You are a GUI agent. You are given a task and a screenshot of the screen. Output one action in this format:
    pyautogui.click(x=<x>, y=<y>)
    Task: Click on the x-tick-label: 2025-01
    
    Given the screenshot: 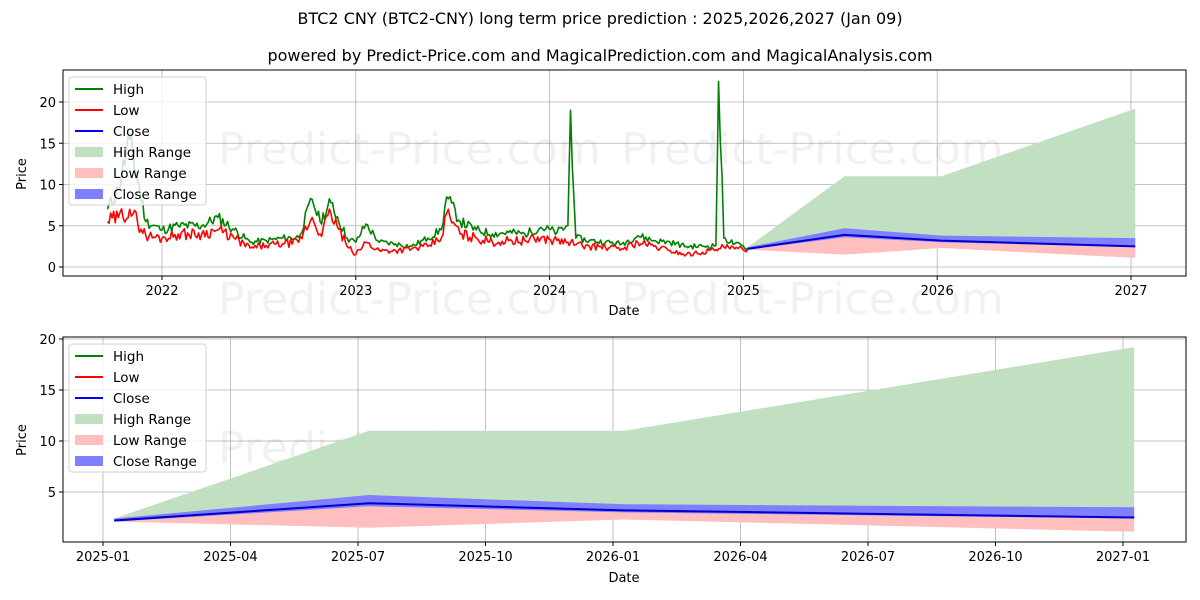 What is the action you would take?
    pyautogui.click(x=103, y=557)
    